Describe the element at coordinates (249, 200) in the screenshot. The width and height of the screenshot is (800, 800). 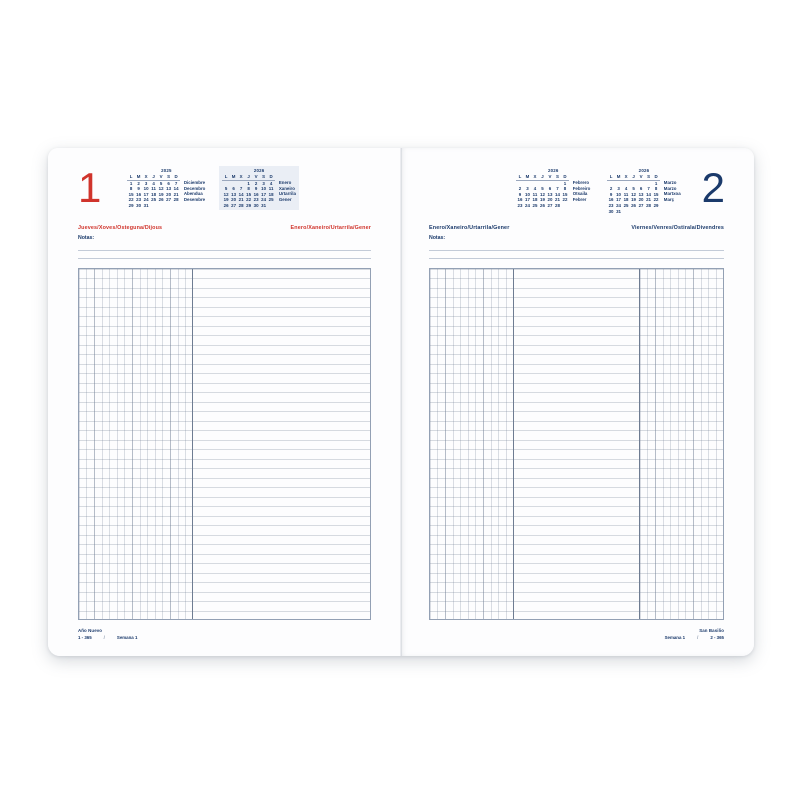
I see `calendar-day-cell: 22` at that location.